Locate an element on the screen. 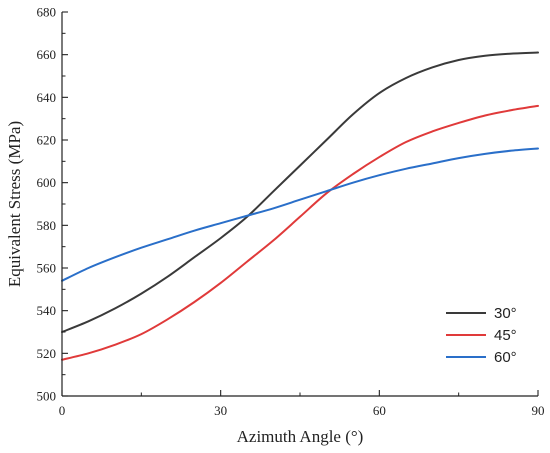 This screenshot has height=453, width=550. y-tick-label: 580 is located at coordinates (47, 225).